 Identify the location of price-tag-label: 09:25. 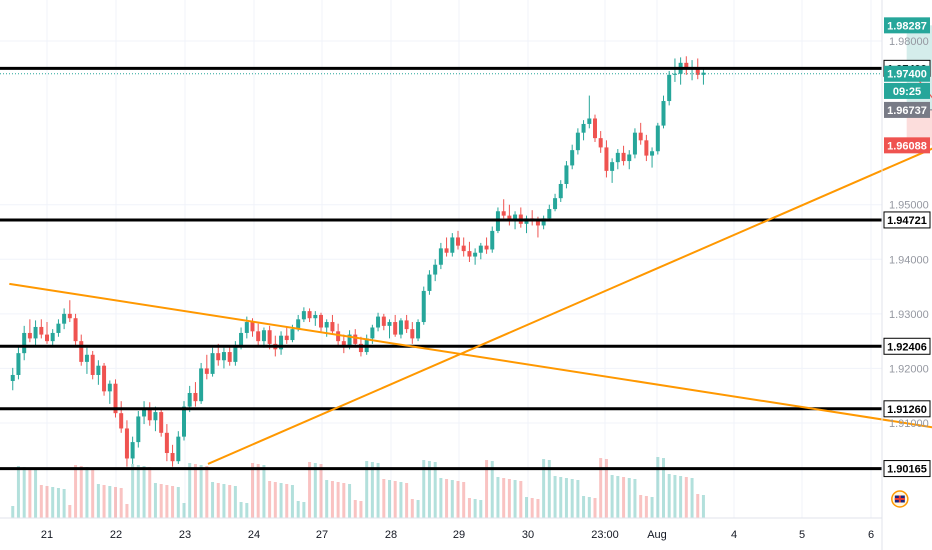
(907, 92).